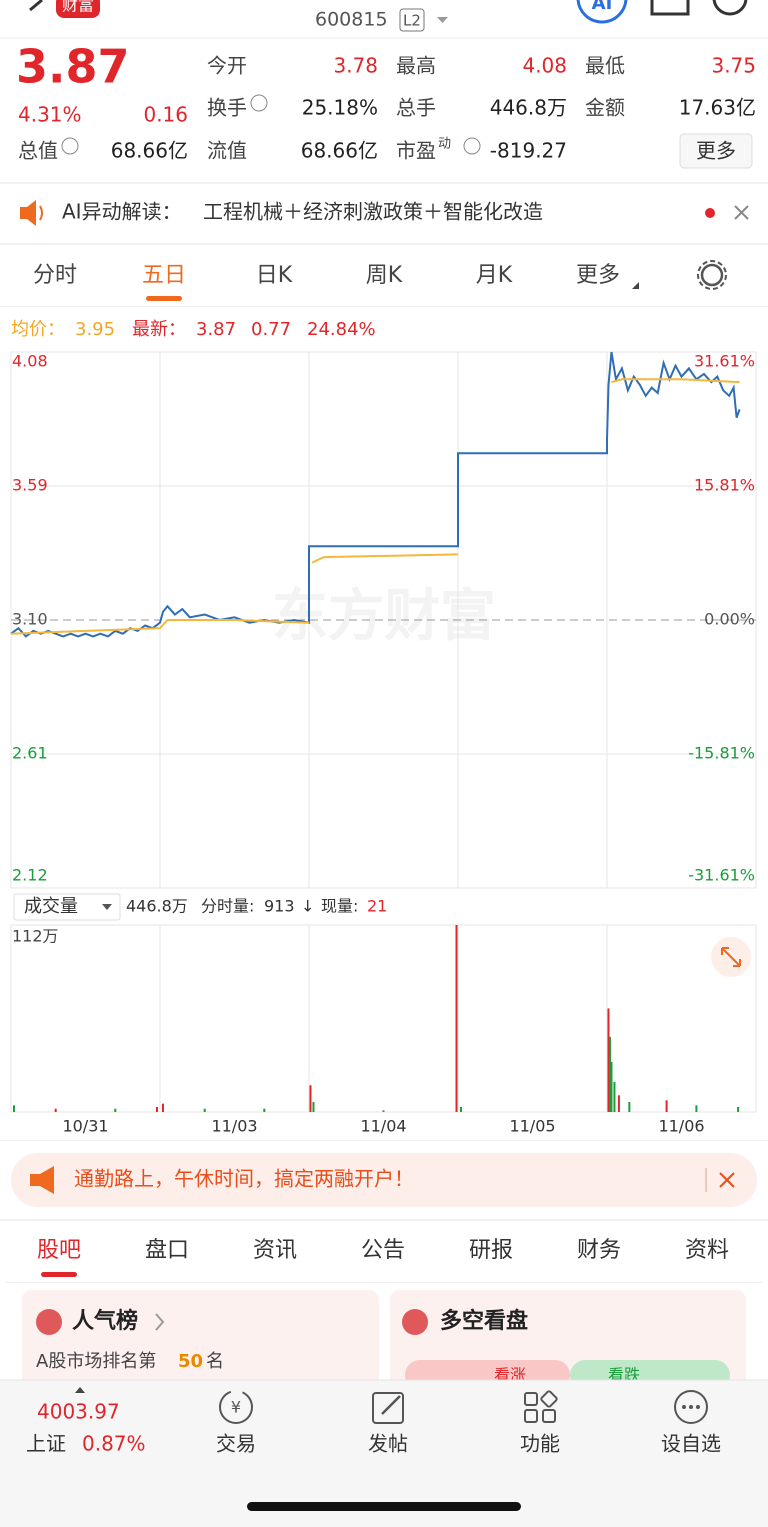  What do you see at coordinates (78, 7) in the screenshot?
I see `badge: 财富` at bounding box center [78, 7].